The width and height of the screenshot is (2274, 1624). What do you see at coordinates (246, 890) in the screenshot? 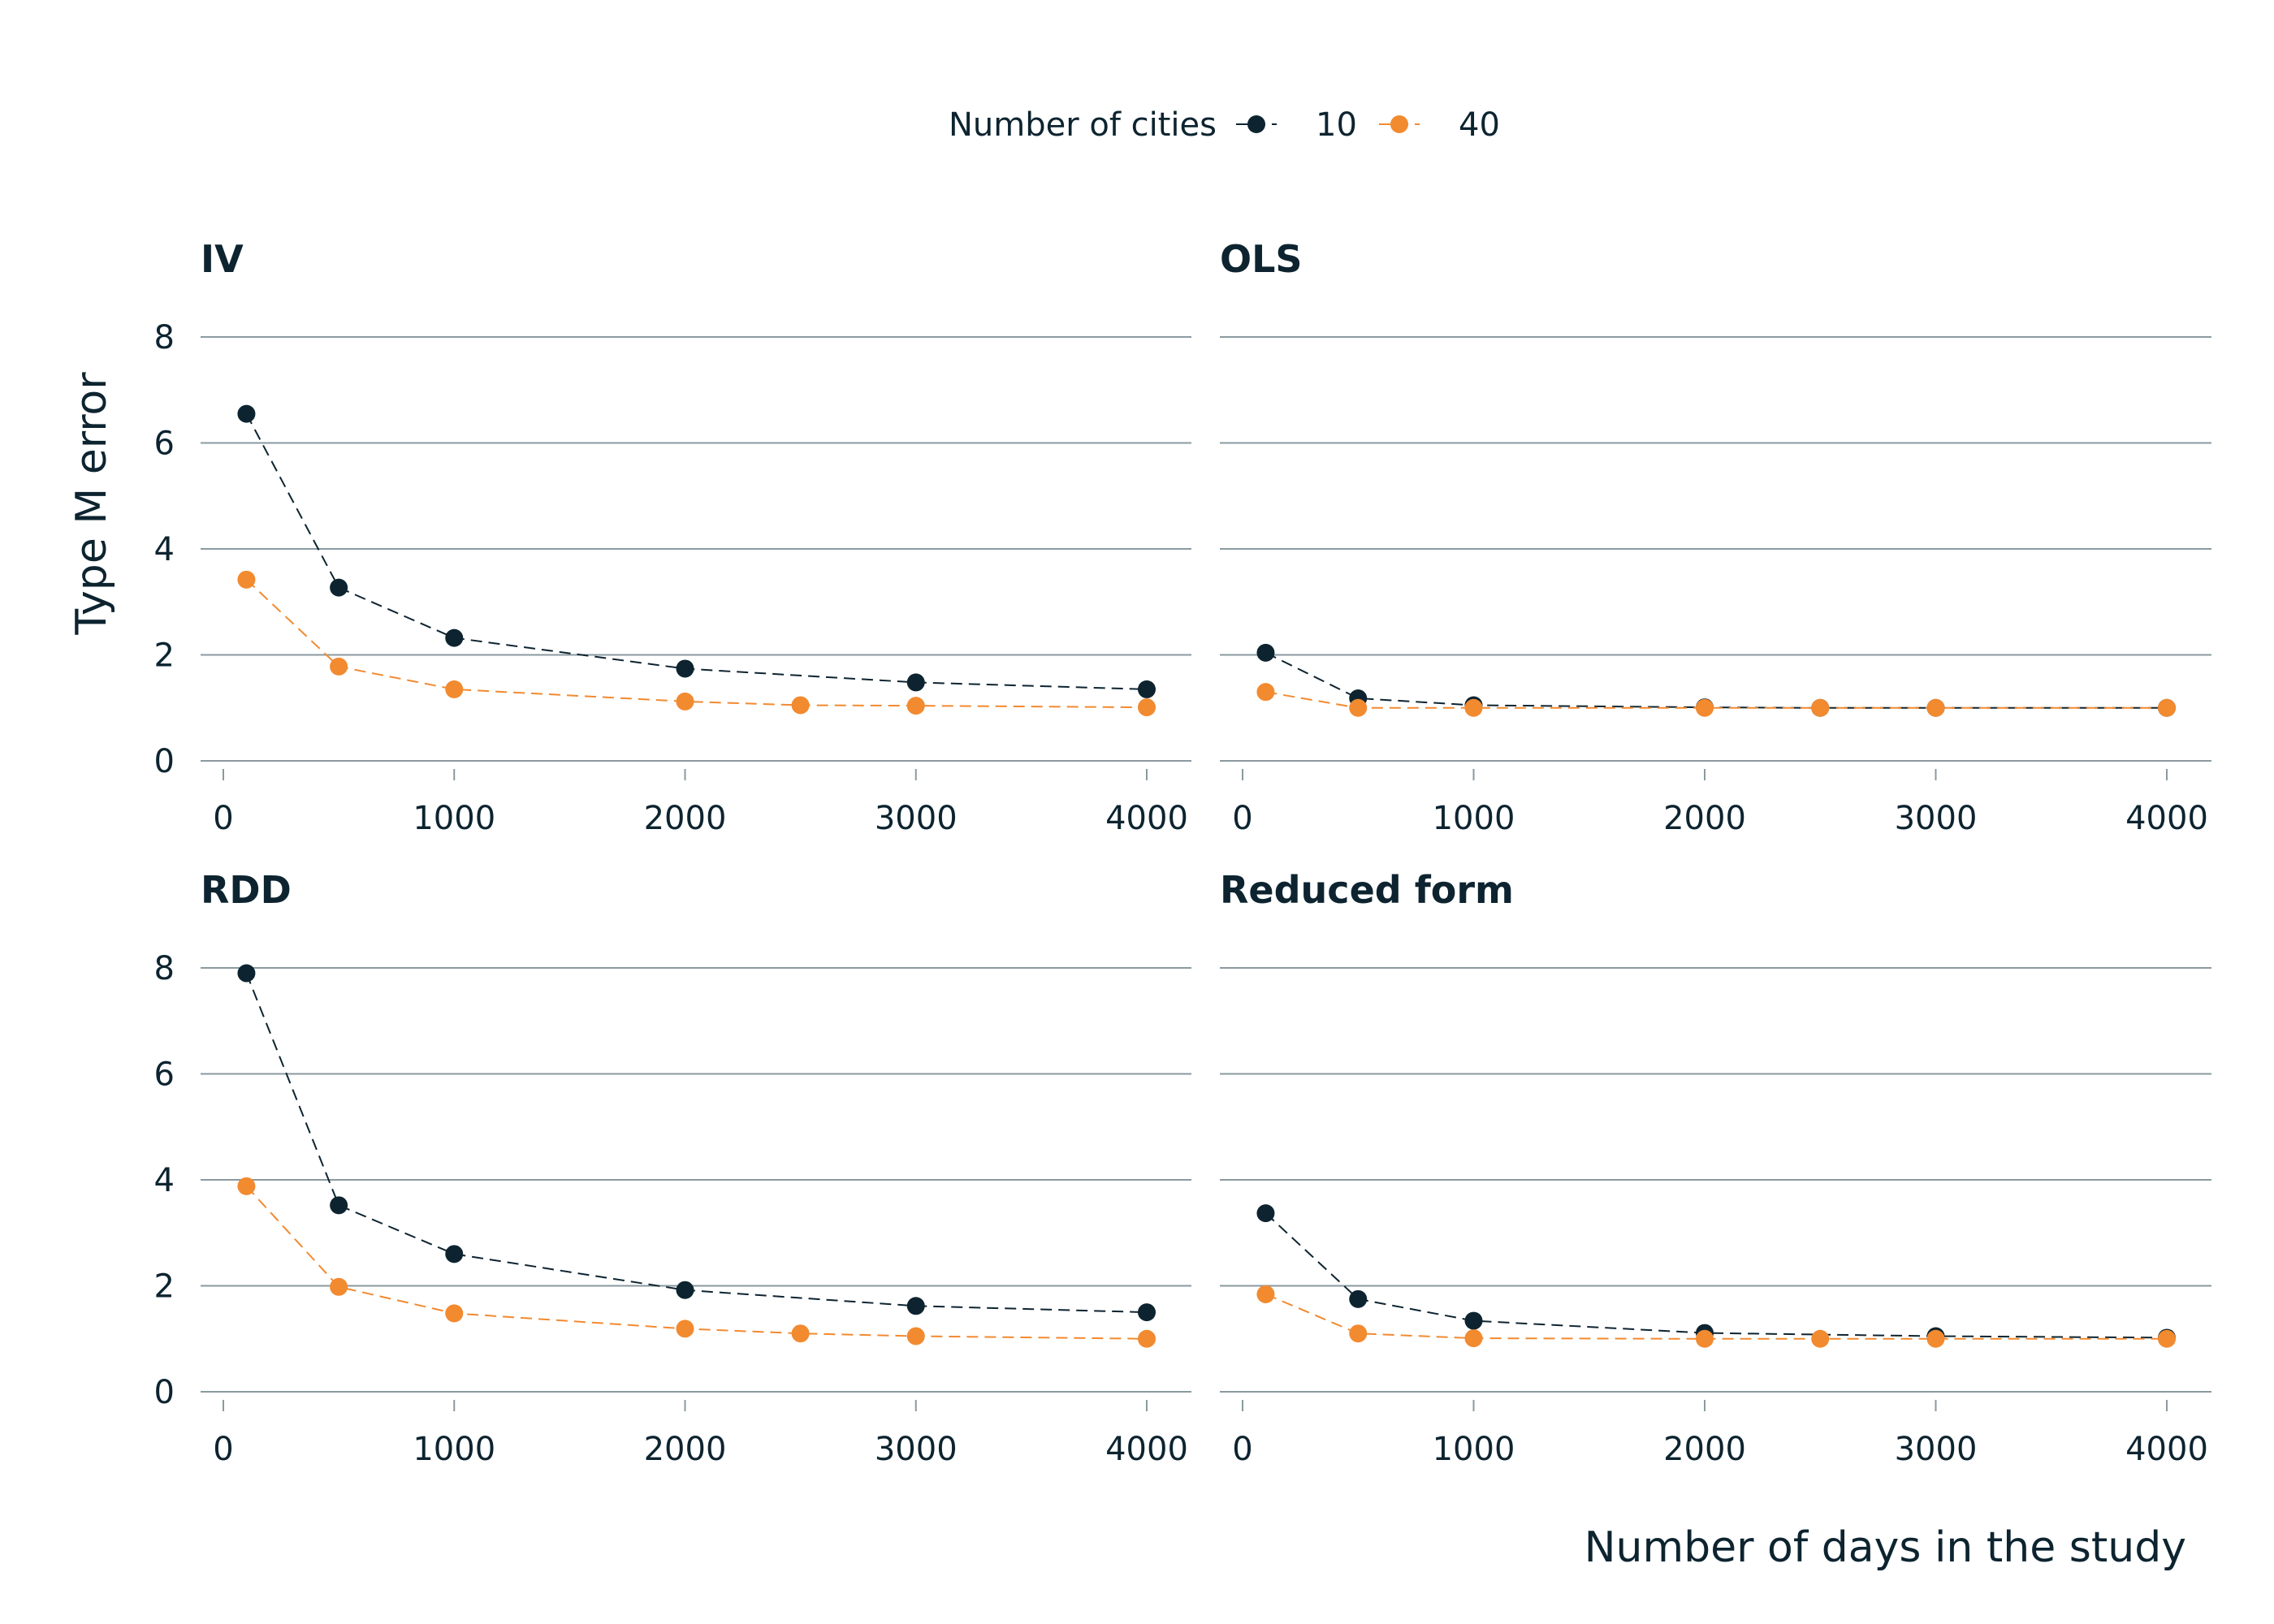
I see `panel-title: RDD` at bounding box center [246, 890].